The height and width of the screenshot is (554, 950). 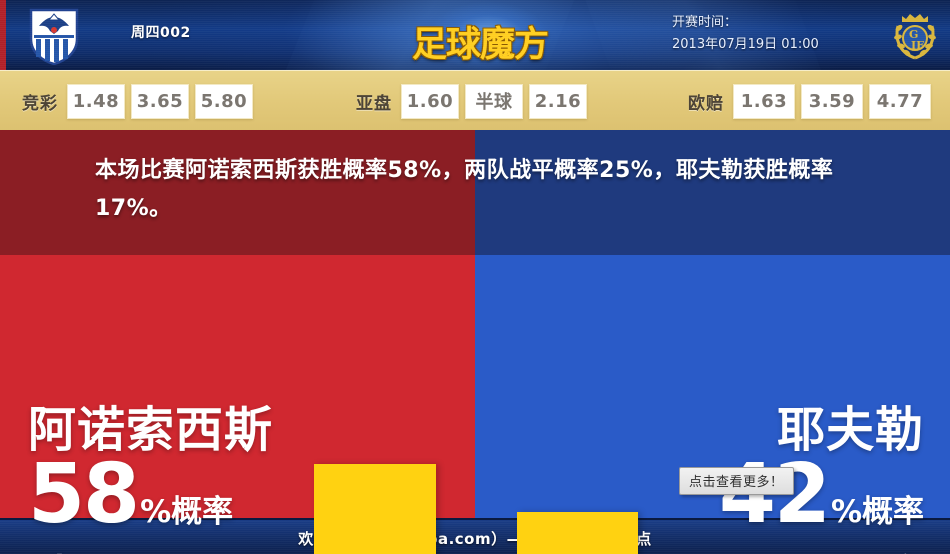 I want to click on click-for-more-tooltip: 点击查看更多！, so click(x=736, y=481).